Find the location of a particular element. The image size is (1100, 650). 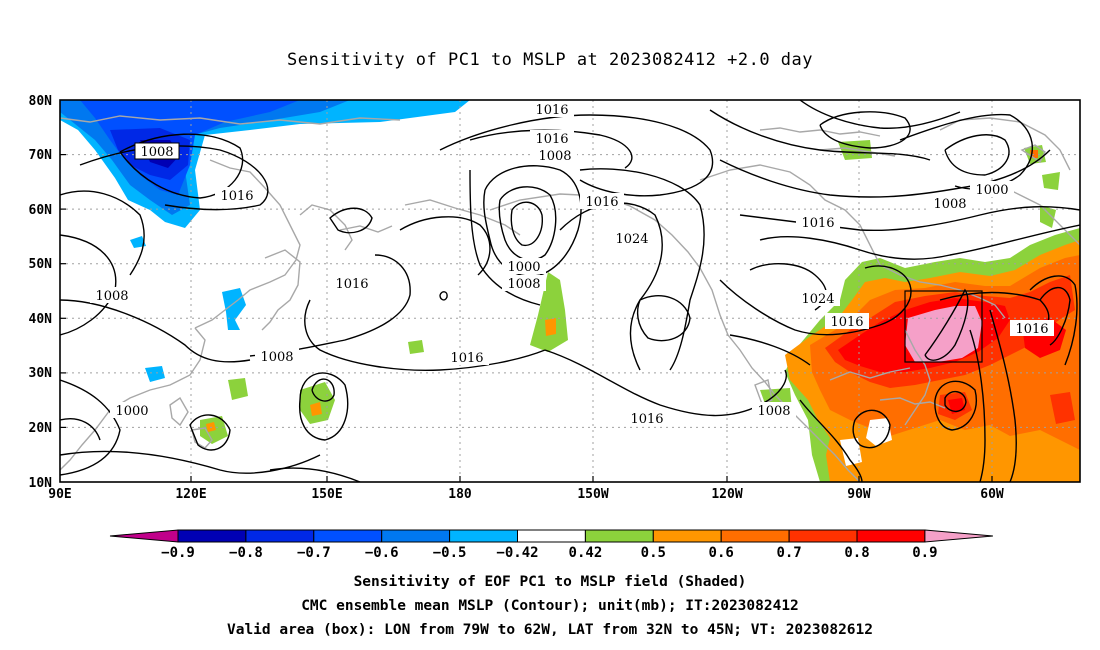

colorbar-tick-label: 0.5 is located at coordinates (653, 553).